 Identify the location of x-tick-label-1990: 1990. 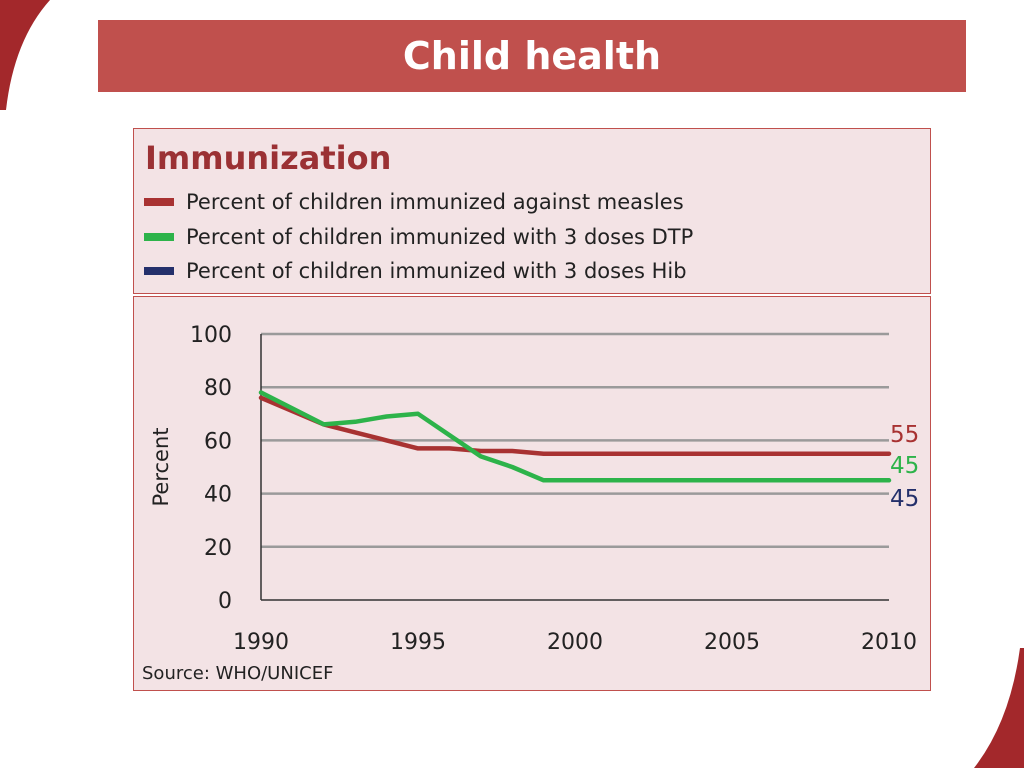
(261, 642).